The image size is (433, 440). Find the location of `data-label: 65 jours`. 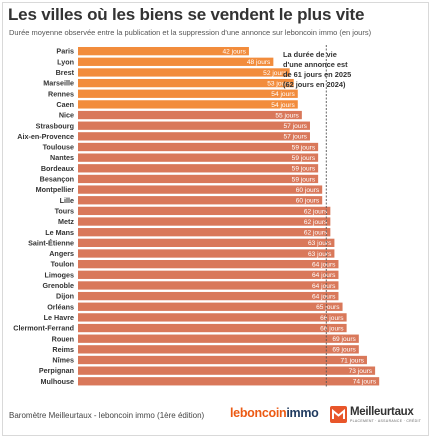

data-label: 65 jours is located at coordinates (328, 307).